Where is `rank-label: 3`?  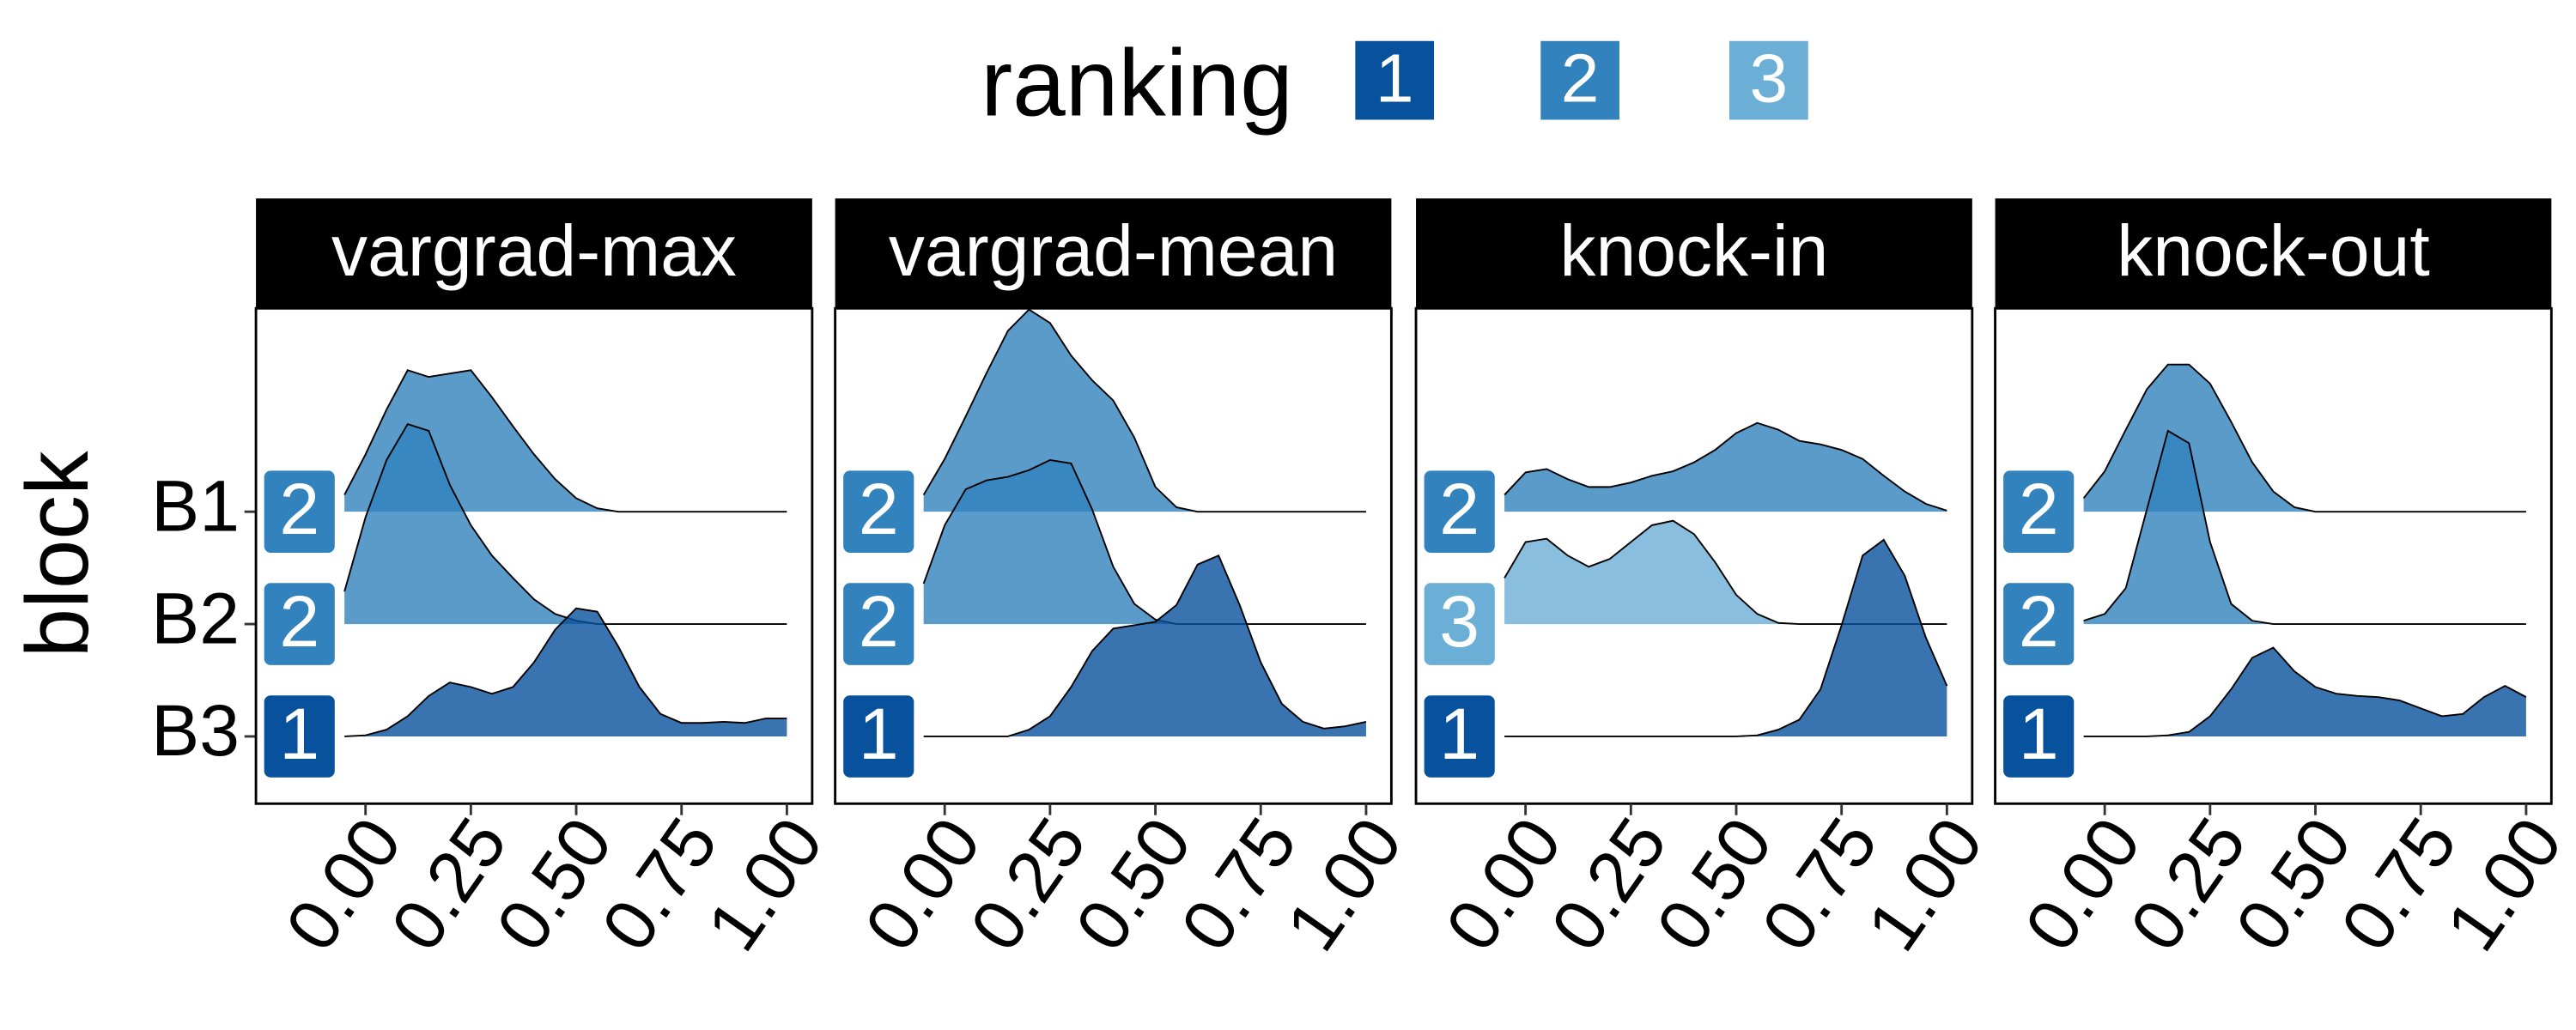 rank-label: 3 is located at coordinates (1459, 621).